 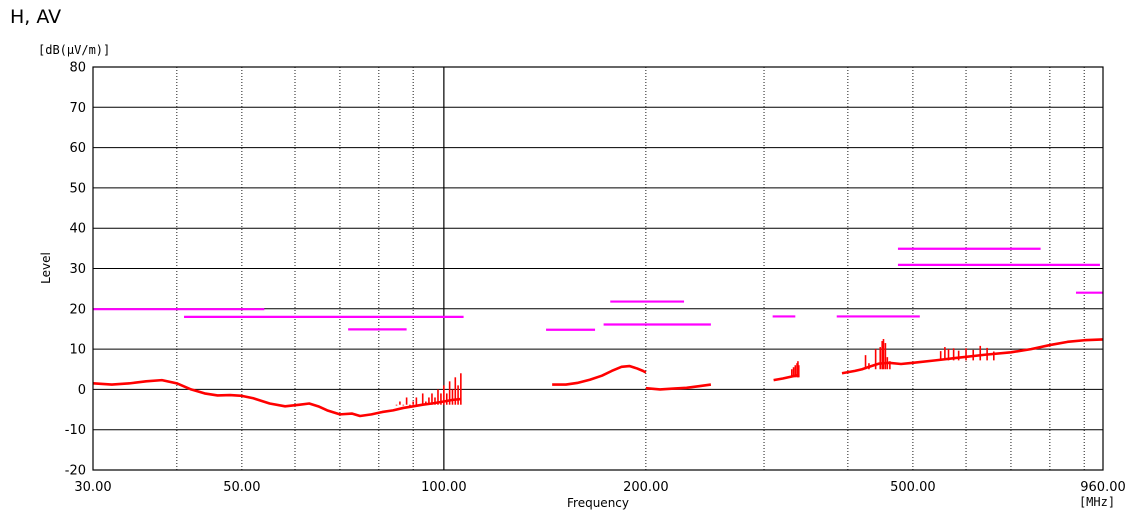 I want to click on x-tick-label: 200.00, so click(x=646, y=487).